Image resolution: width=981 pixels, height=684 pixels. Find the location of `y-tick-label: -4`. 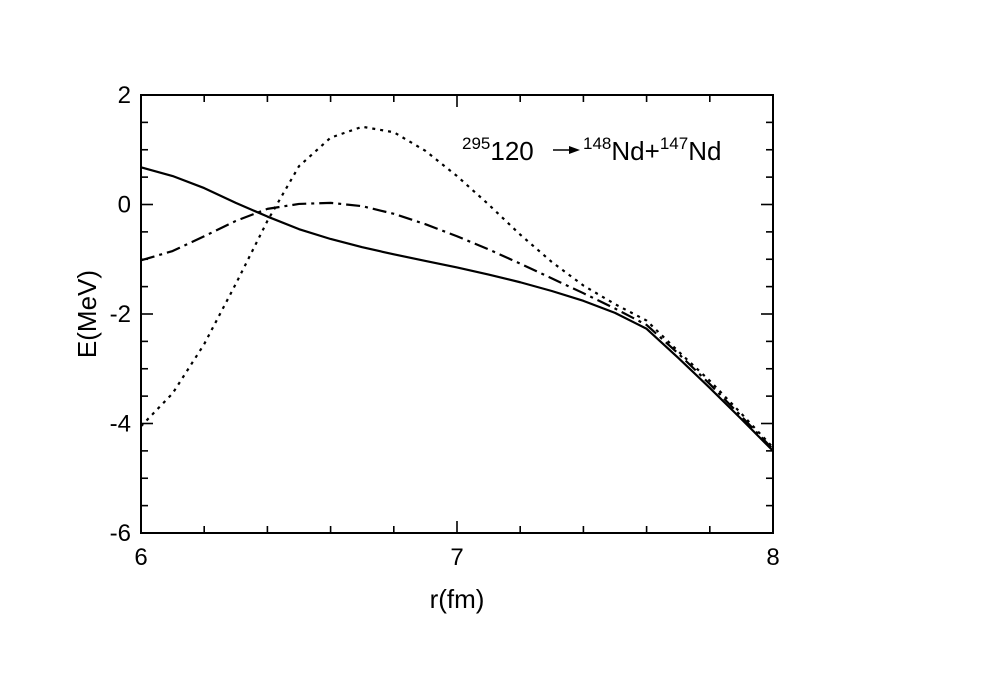

y-tick-label: -4 is located at coordinates (120, 424).